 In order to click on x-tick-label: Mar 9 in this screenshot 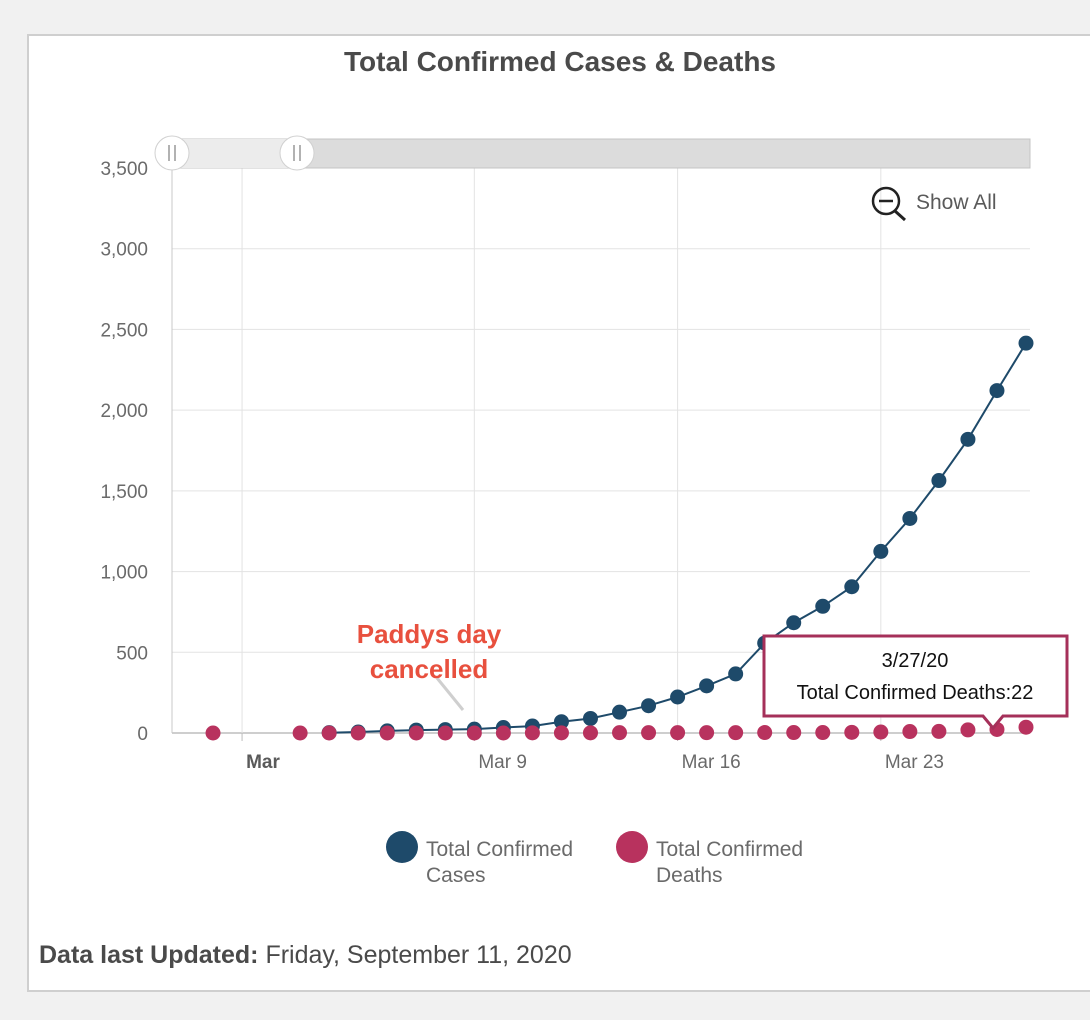, I will do `click(502, 762)`.